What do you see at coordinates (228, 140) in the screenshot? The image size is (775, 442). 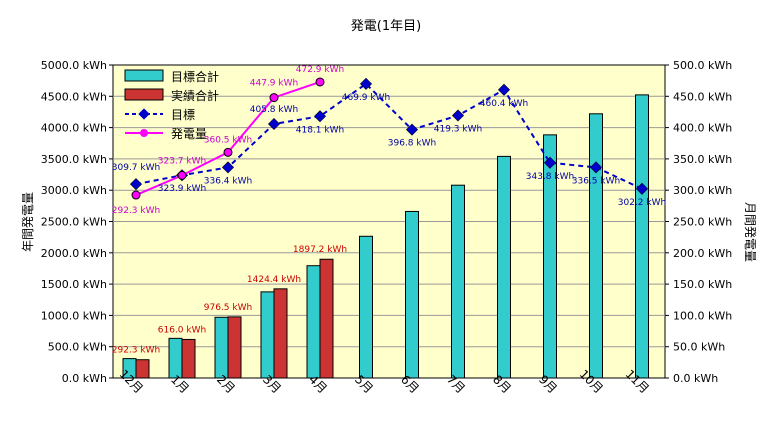 I see `line-label-hatsudenryo: 360.5 kWh` at bounding box center [228, 140].